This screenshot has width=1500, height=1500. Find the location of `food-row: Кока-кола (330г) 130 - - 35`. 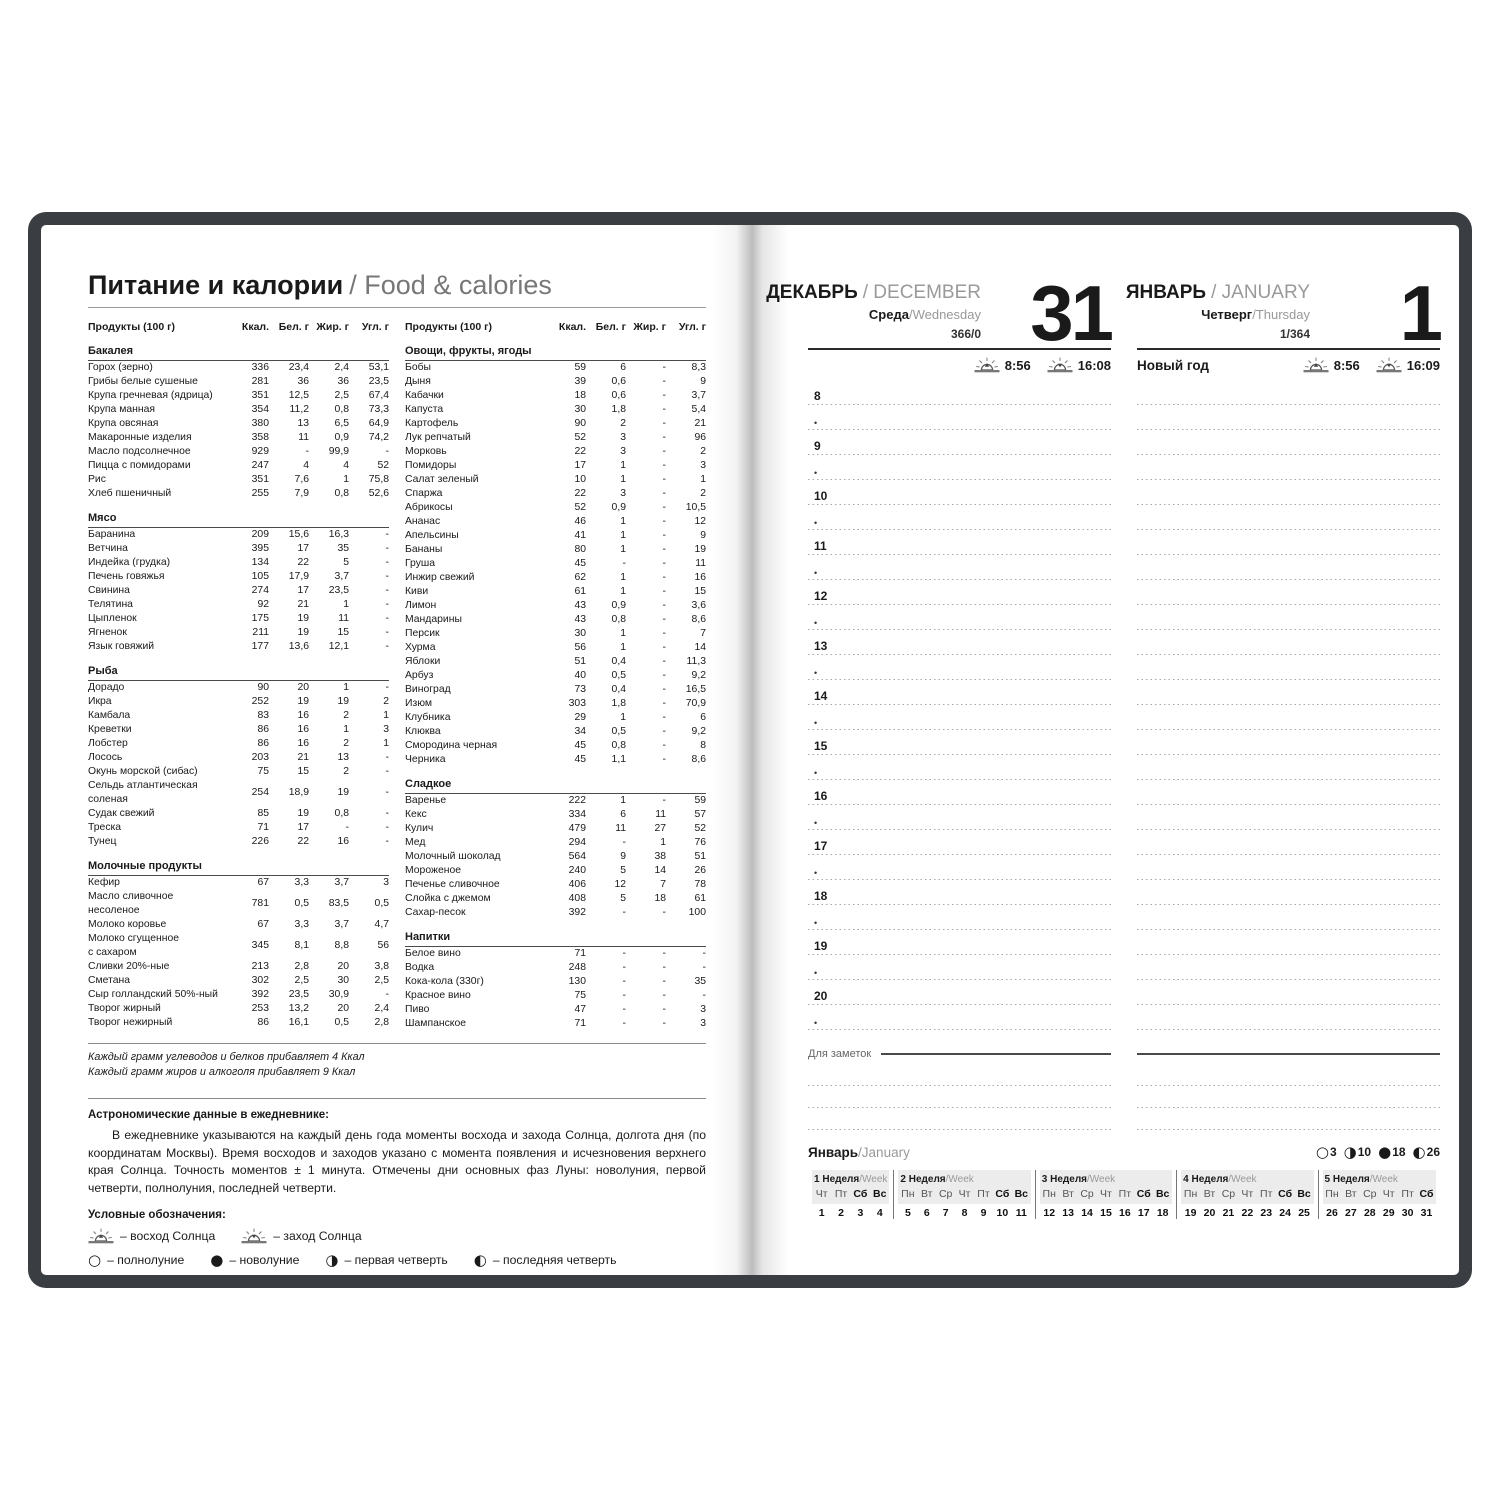

food-row: Кока-кола (330г) 130 - - 35 is located at coordinates (555, 982).